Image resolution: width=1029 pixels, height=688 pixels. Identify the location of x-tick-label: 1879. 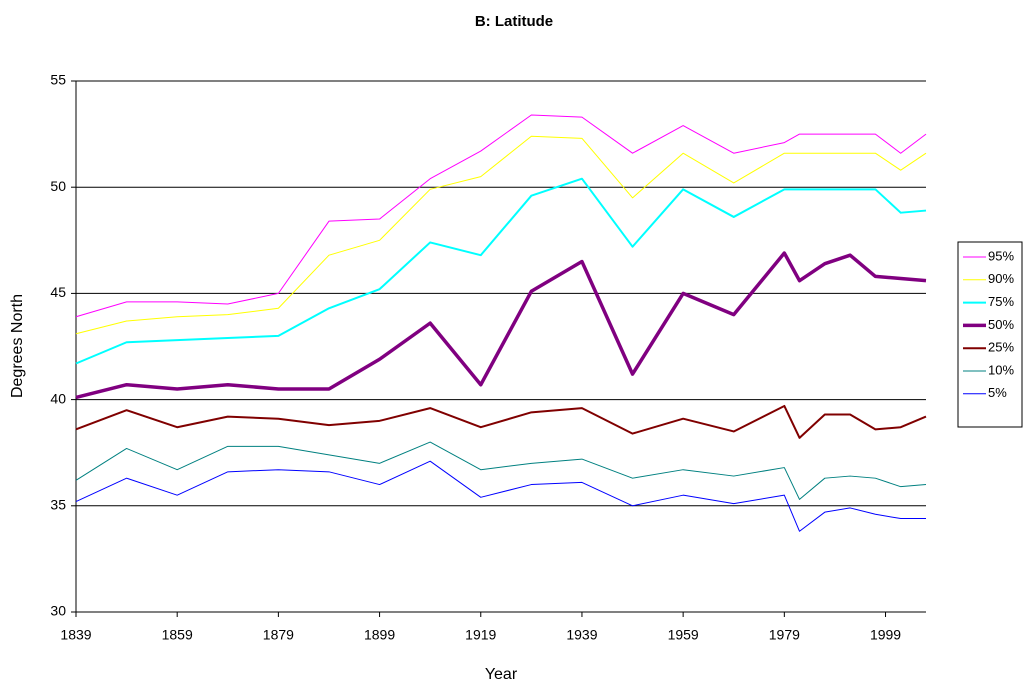
(278, 635).